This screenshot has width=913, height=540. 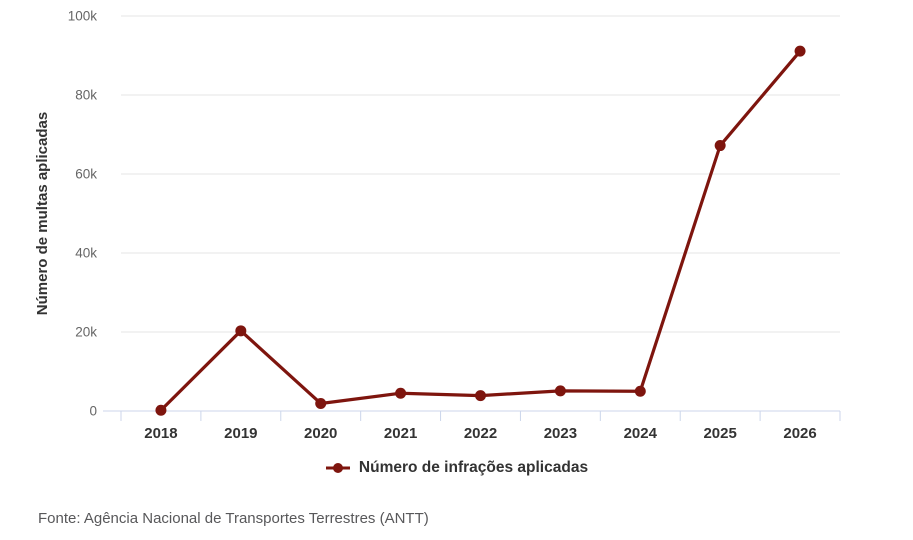 I want to click on x-tick-label: 2020, so click(x=320, y=433).